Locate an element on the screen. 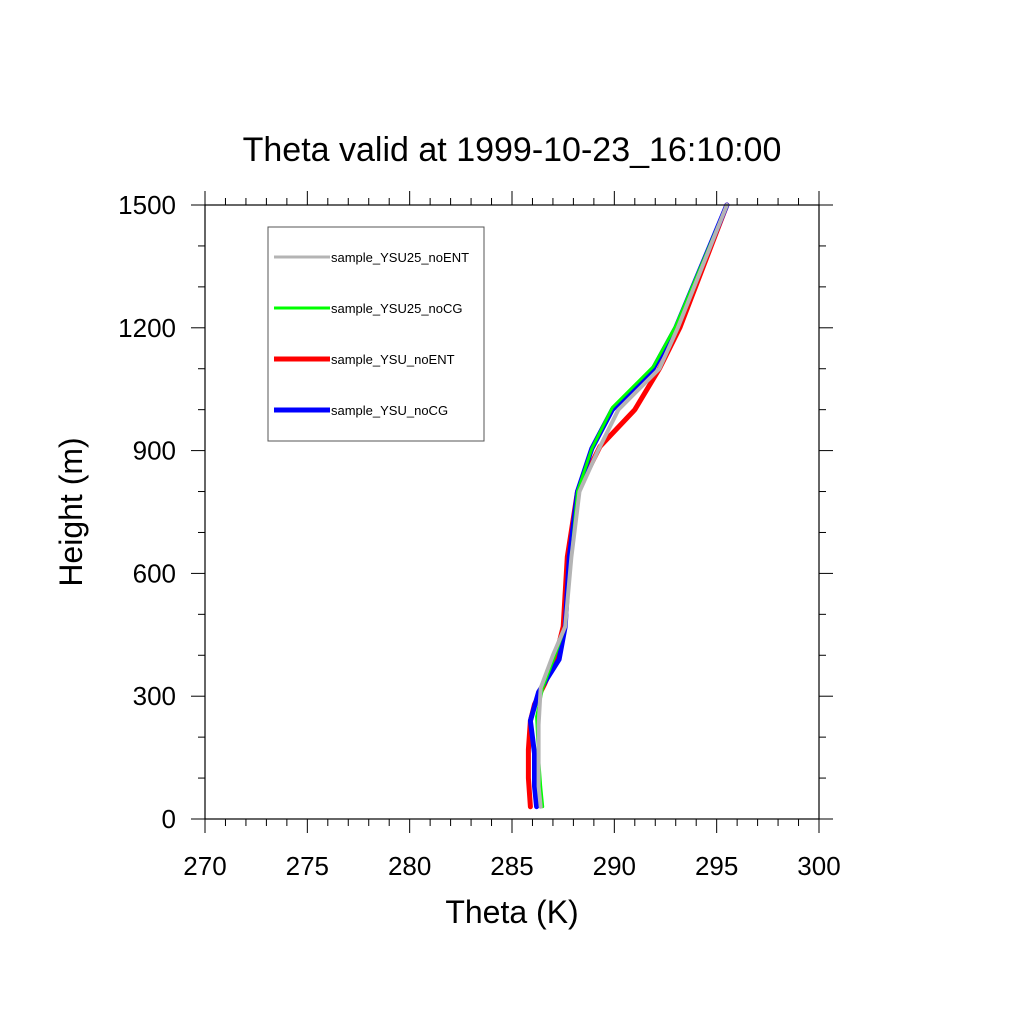  y-tick-label: 600 is located at coordinates (154, 573).